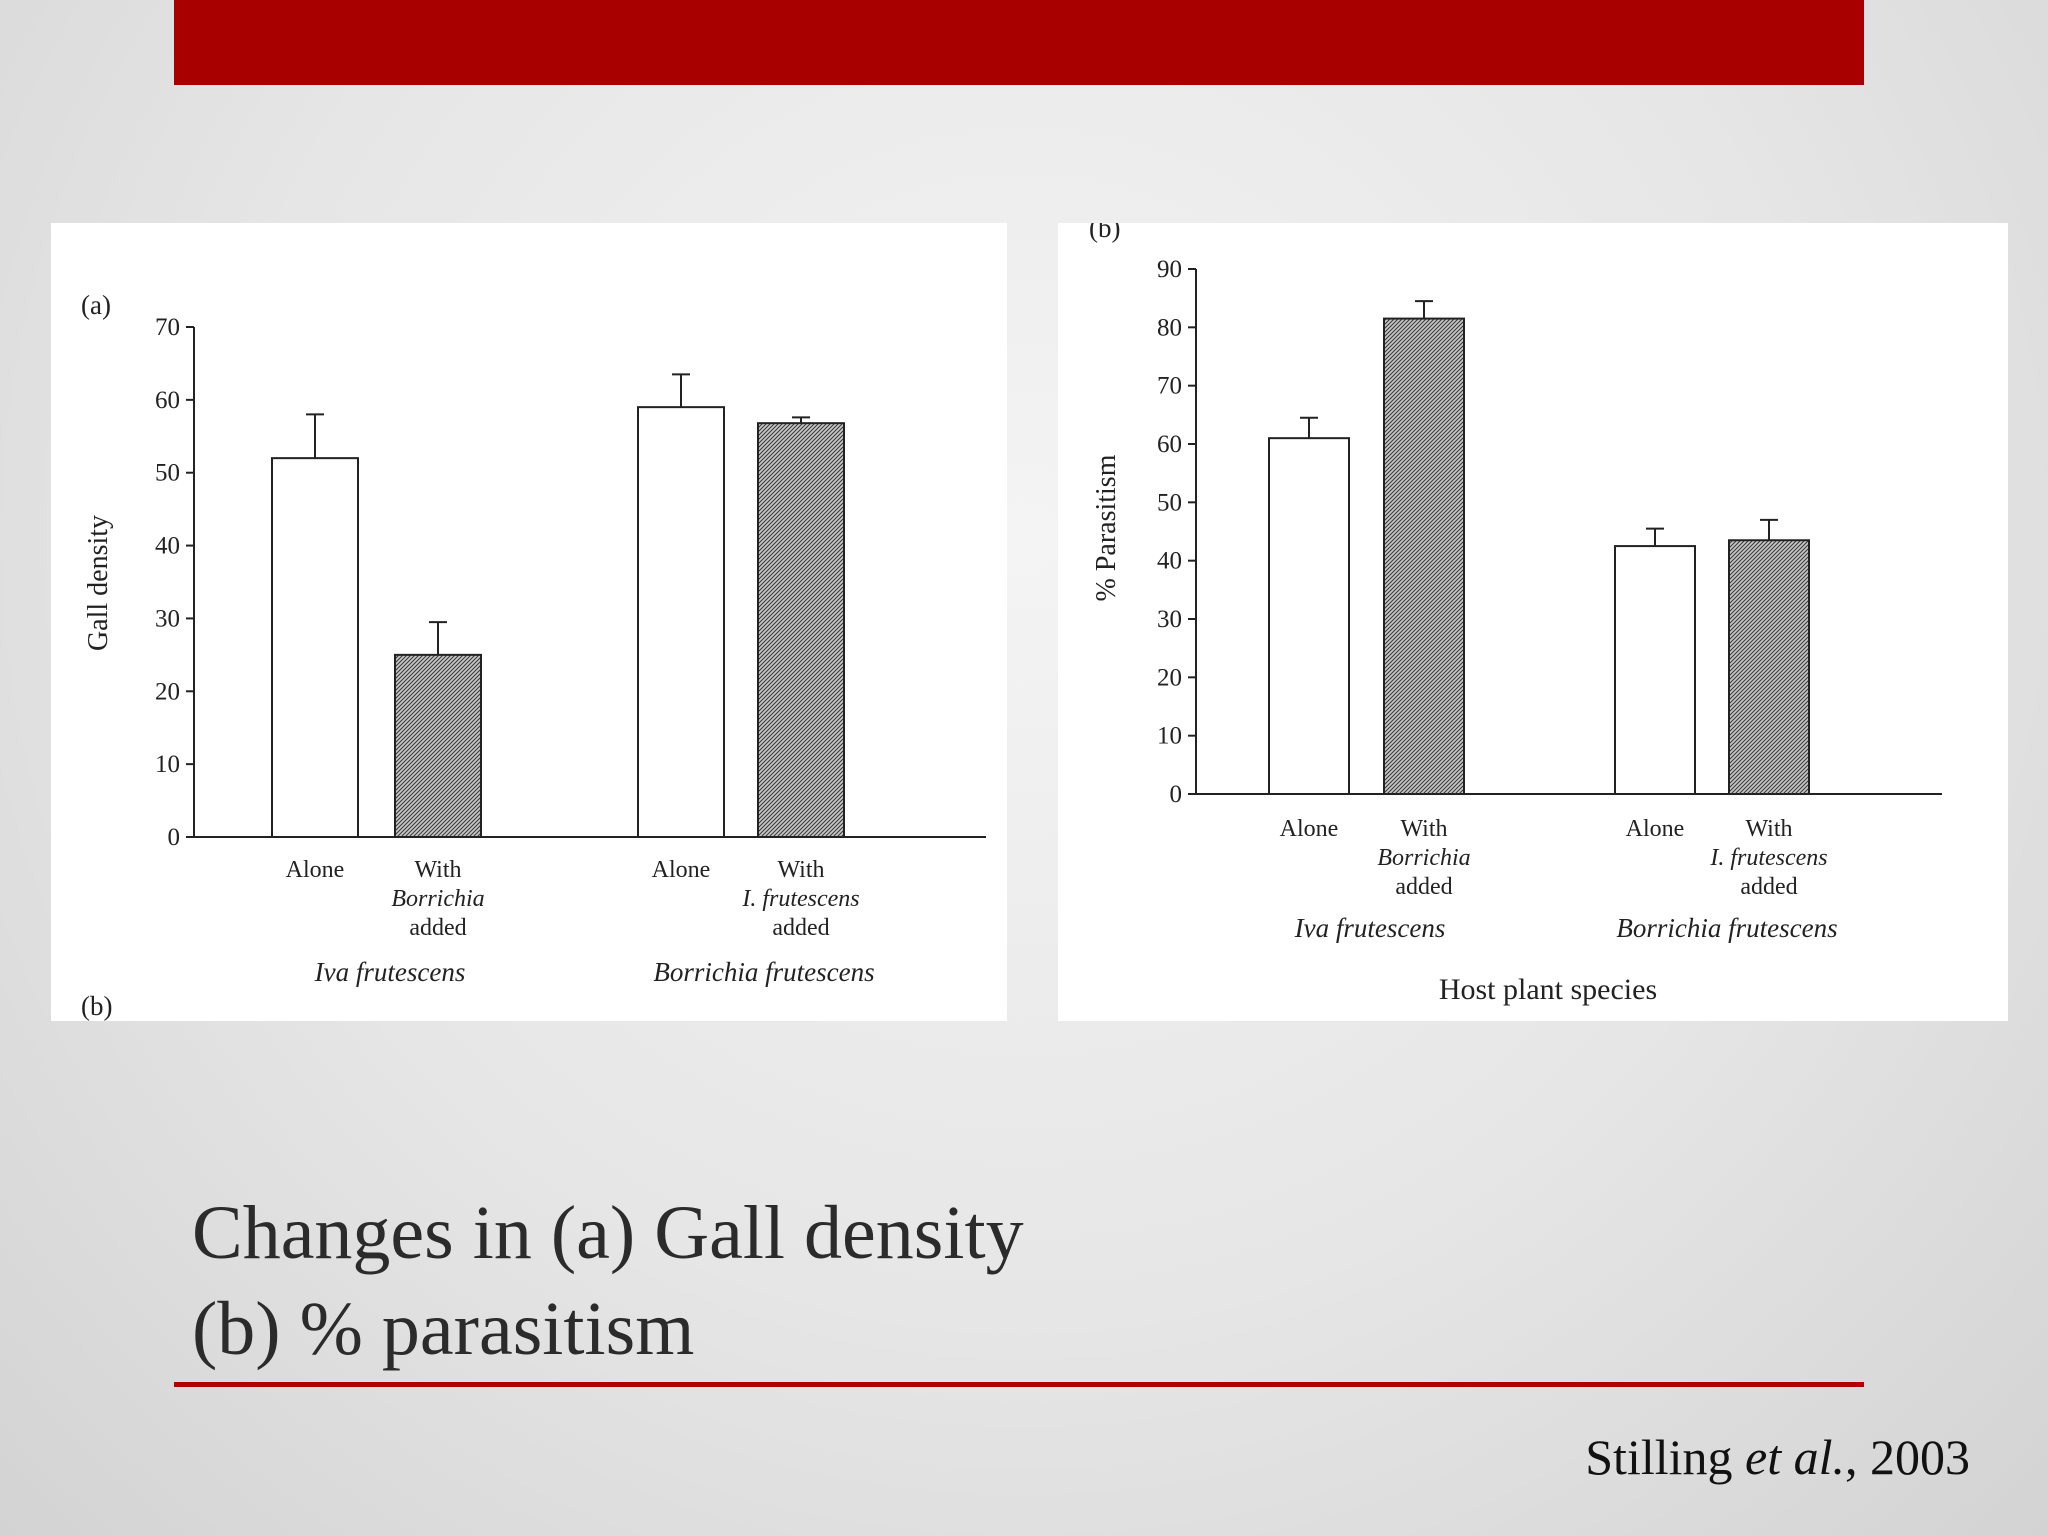 This screenshot has width=2048, height=1536. What do you see at coordinates (96, 305) in the screenshot?
I see `panel-label: (a)` at bounding box center [96, 305].